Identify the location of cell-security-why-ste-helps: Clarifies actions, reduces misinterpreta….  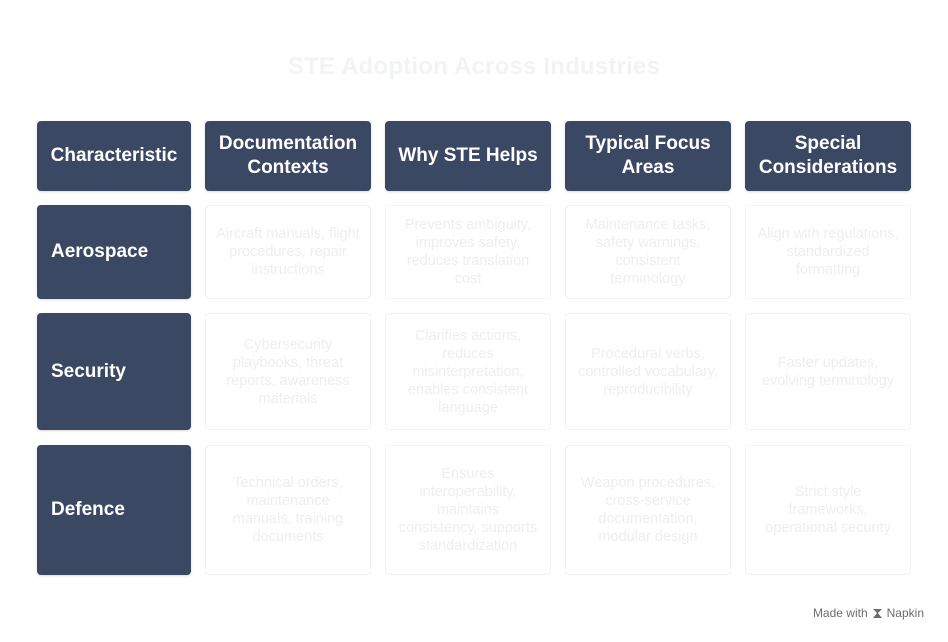
(468, 371).